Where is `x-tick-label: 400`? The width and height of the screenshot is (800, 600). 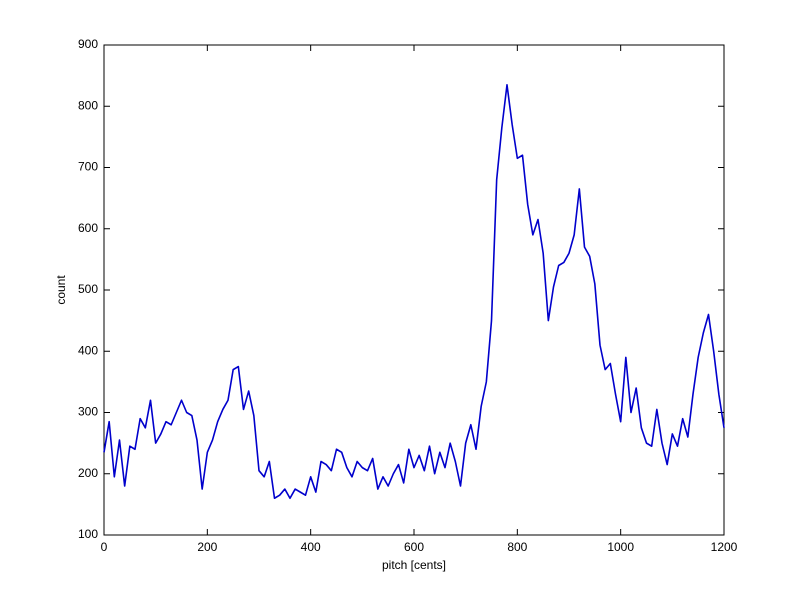 x-tick-label: 400 is located at coordinates (311, 547).